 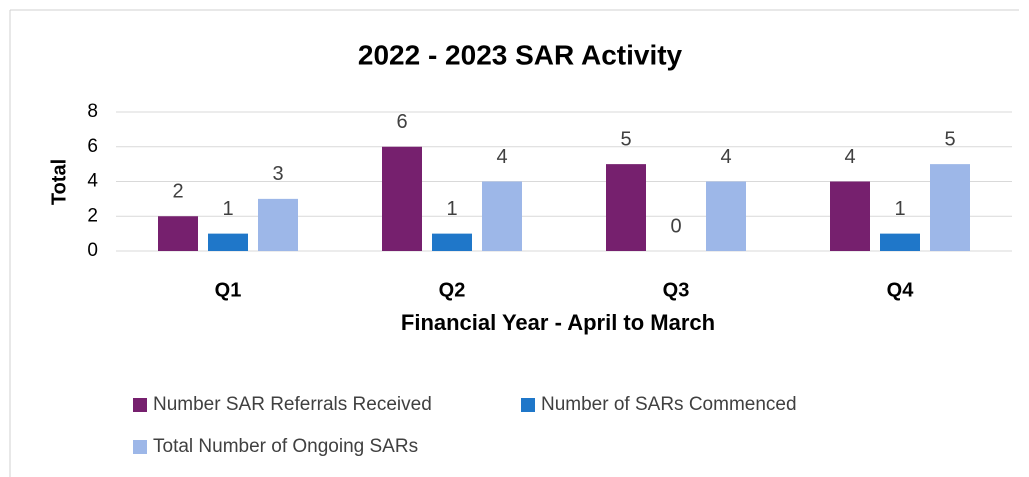 What do you see at coordinates (452, 290) in the screenshot?
I see `x-tick-label: Q2` at bounding box center [452, 290].